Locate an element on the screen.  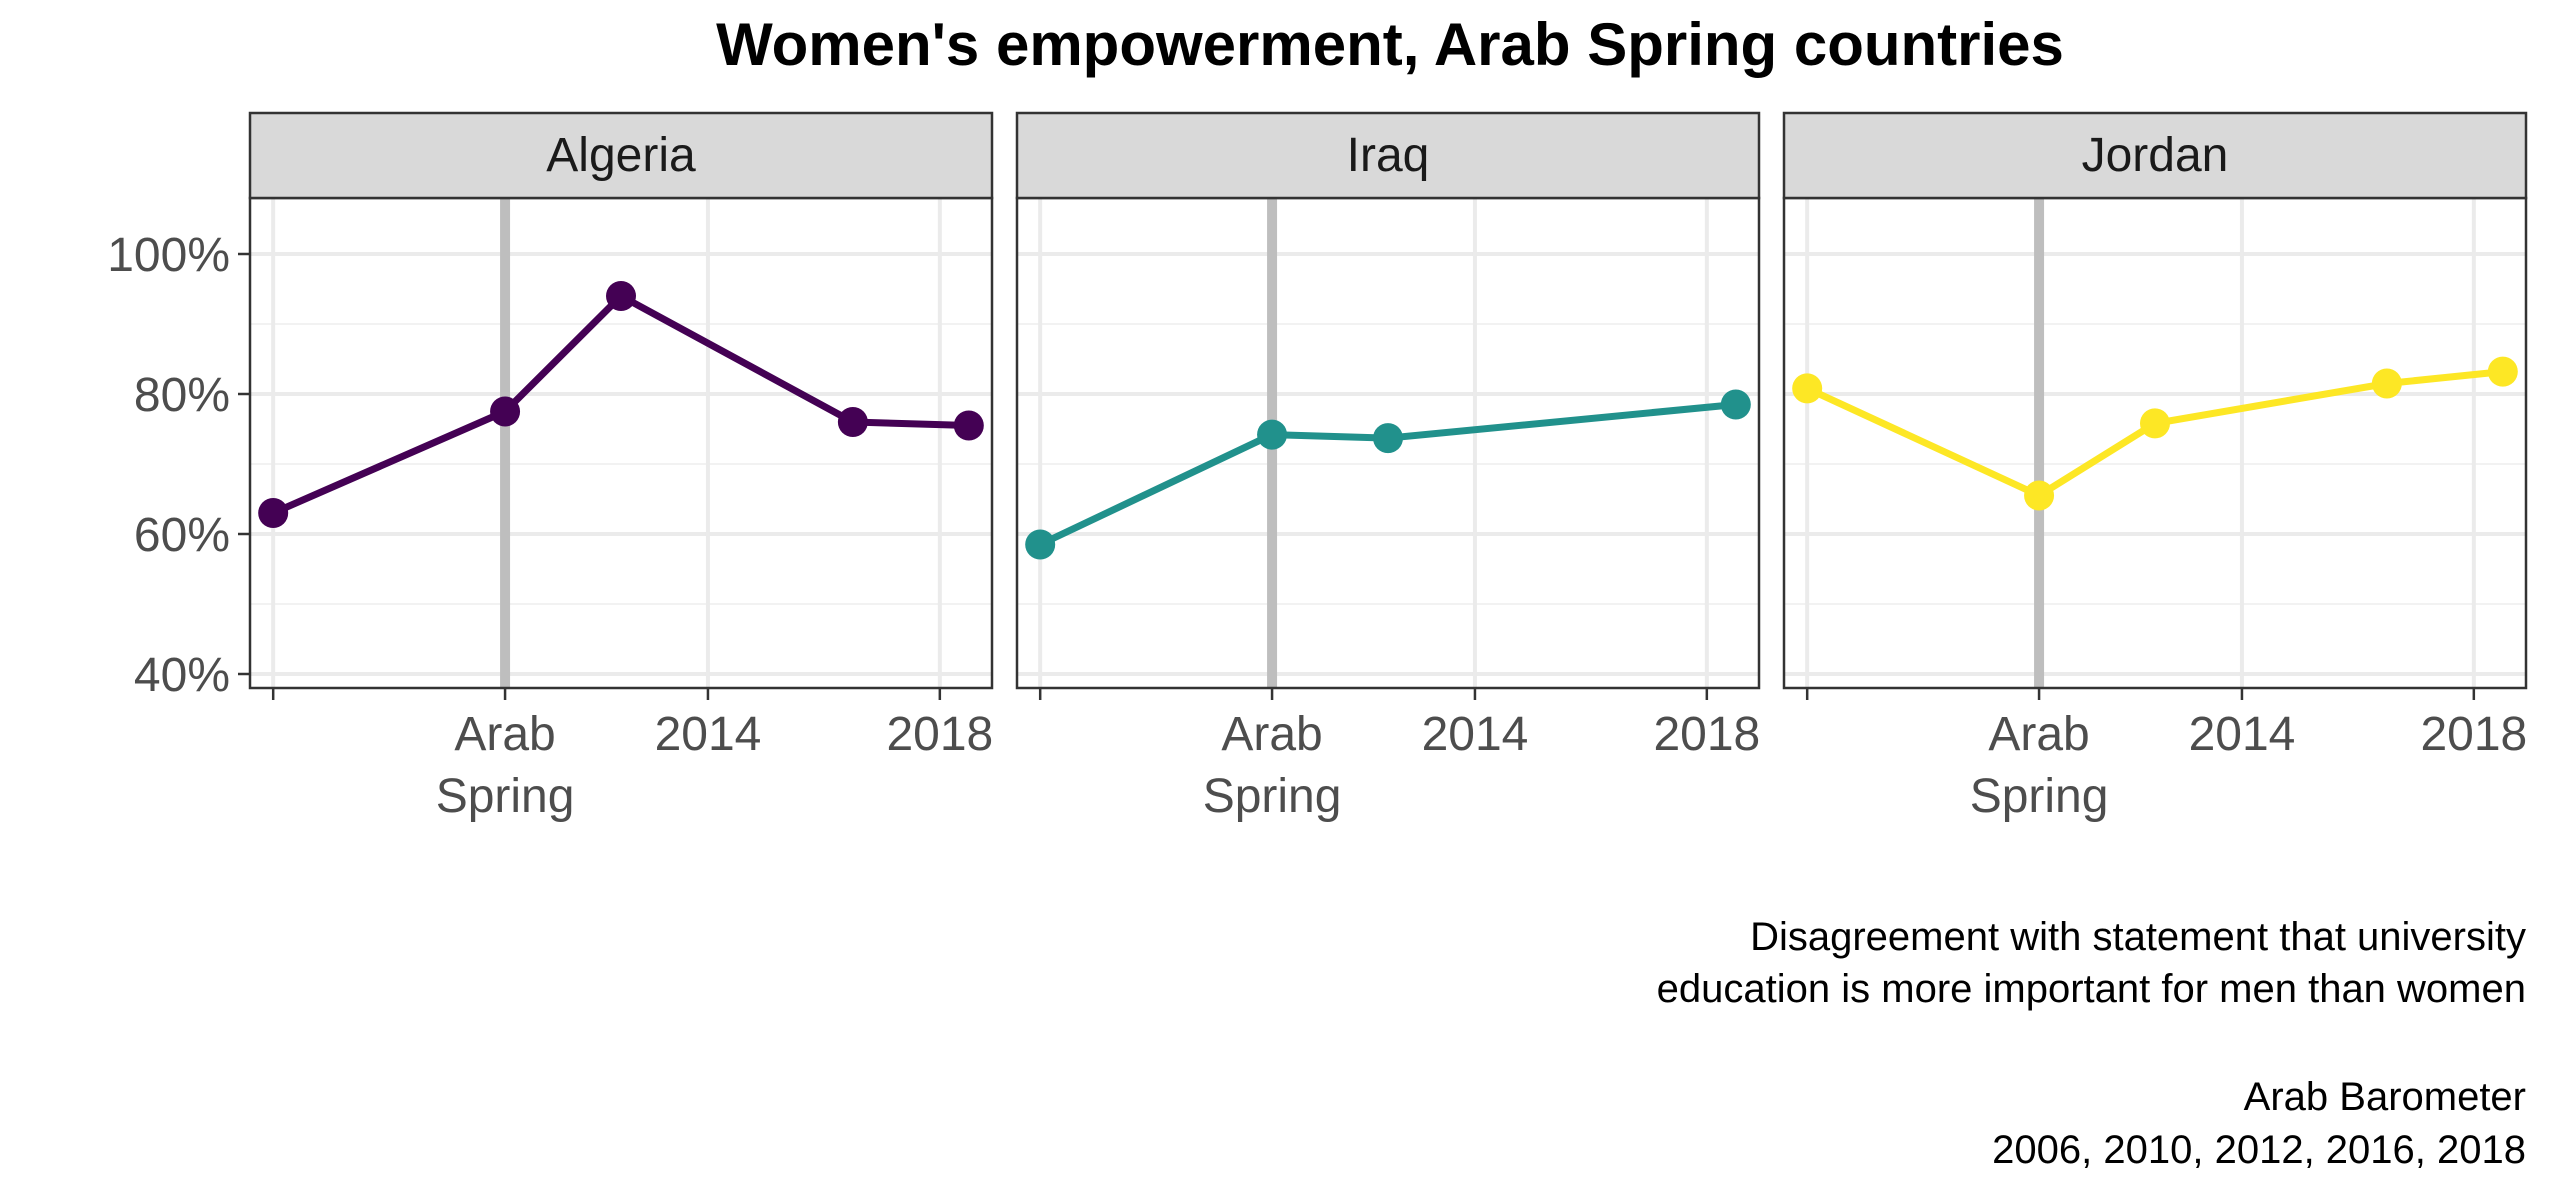
strip-label: Algeria is located at coordinates (621, 155).